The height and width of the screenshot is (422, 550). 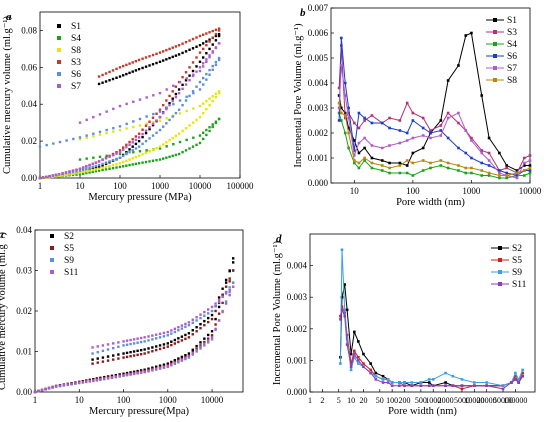 What do you see at coordinates (434, 105) in the screenshot?
I see `plot-area` at bounding box center [434, 105].